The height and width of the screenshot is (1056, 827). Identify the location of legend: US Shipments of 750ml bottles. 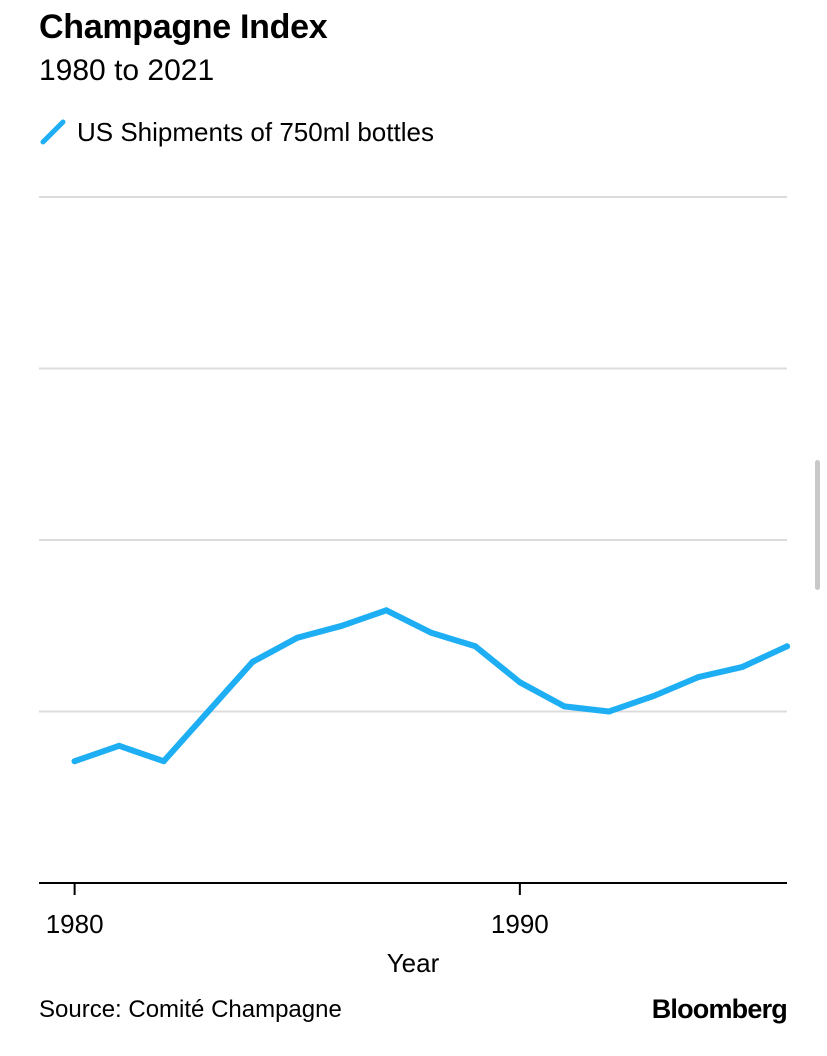
(236, 132).